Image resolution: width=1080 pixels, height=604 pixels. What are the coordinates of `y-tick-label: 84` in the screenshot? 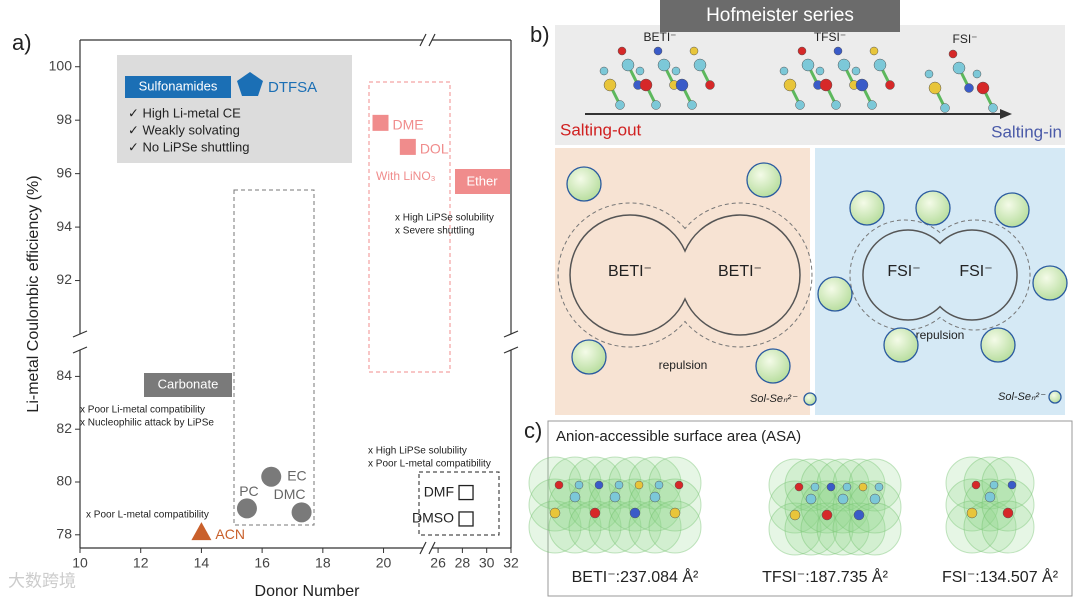 It's located at (64, 375).